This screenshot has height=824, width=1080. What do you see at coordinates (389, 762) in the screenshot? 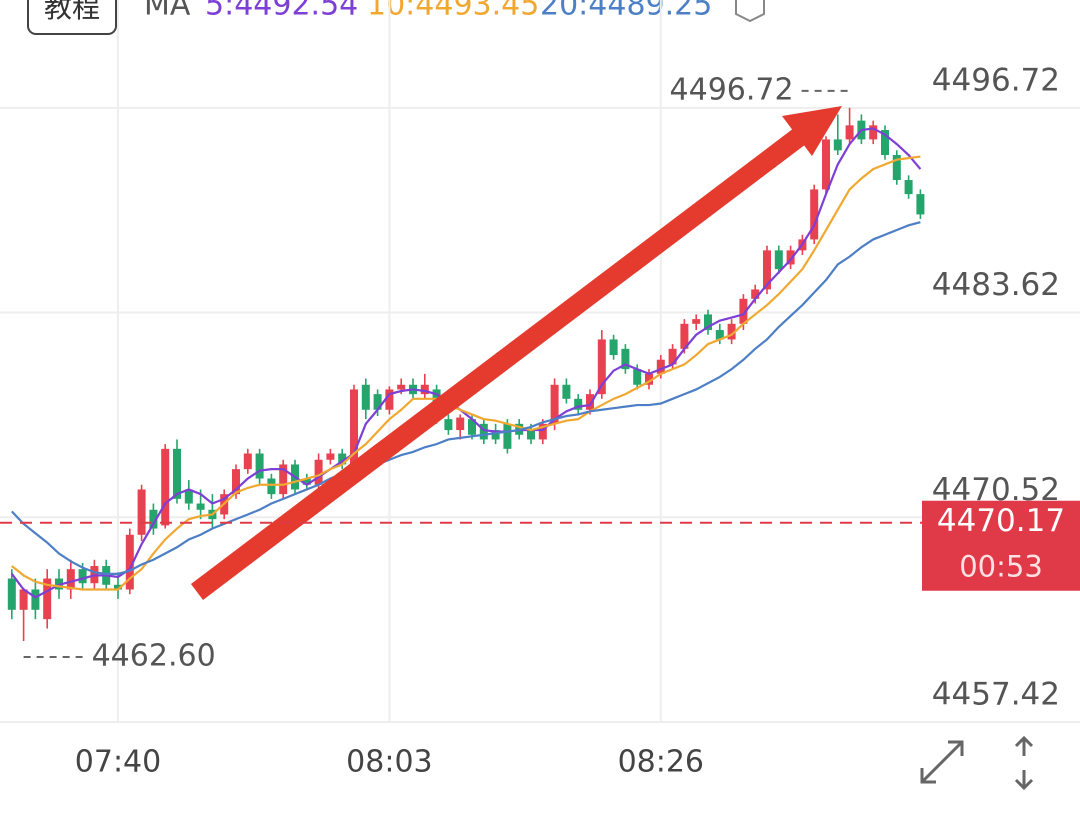
I see `x-tick-label: 08:03` at bounding box center [389, 762].